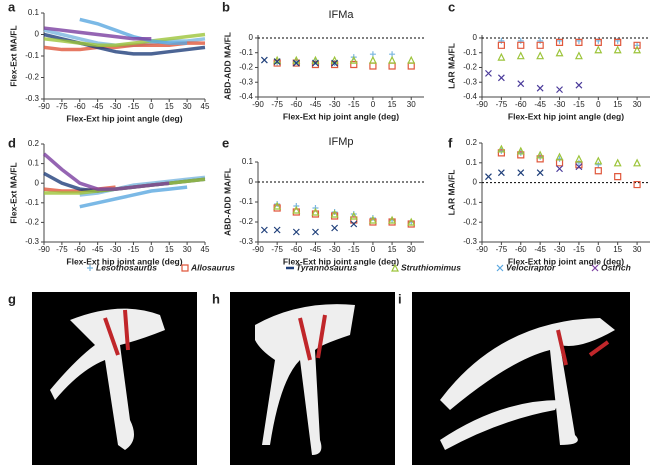 Image resolution: width=662 pixels, height=465 pixels. Describe the element at coordinates (451, 7) in the screenshot. I see `panel-label: c` at that location.